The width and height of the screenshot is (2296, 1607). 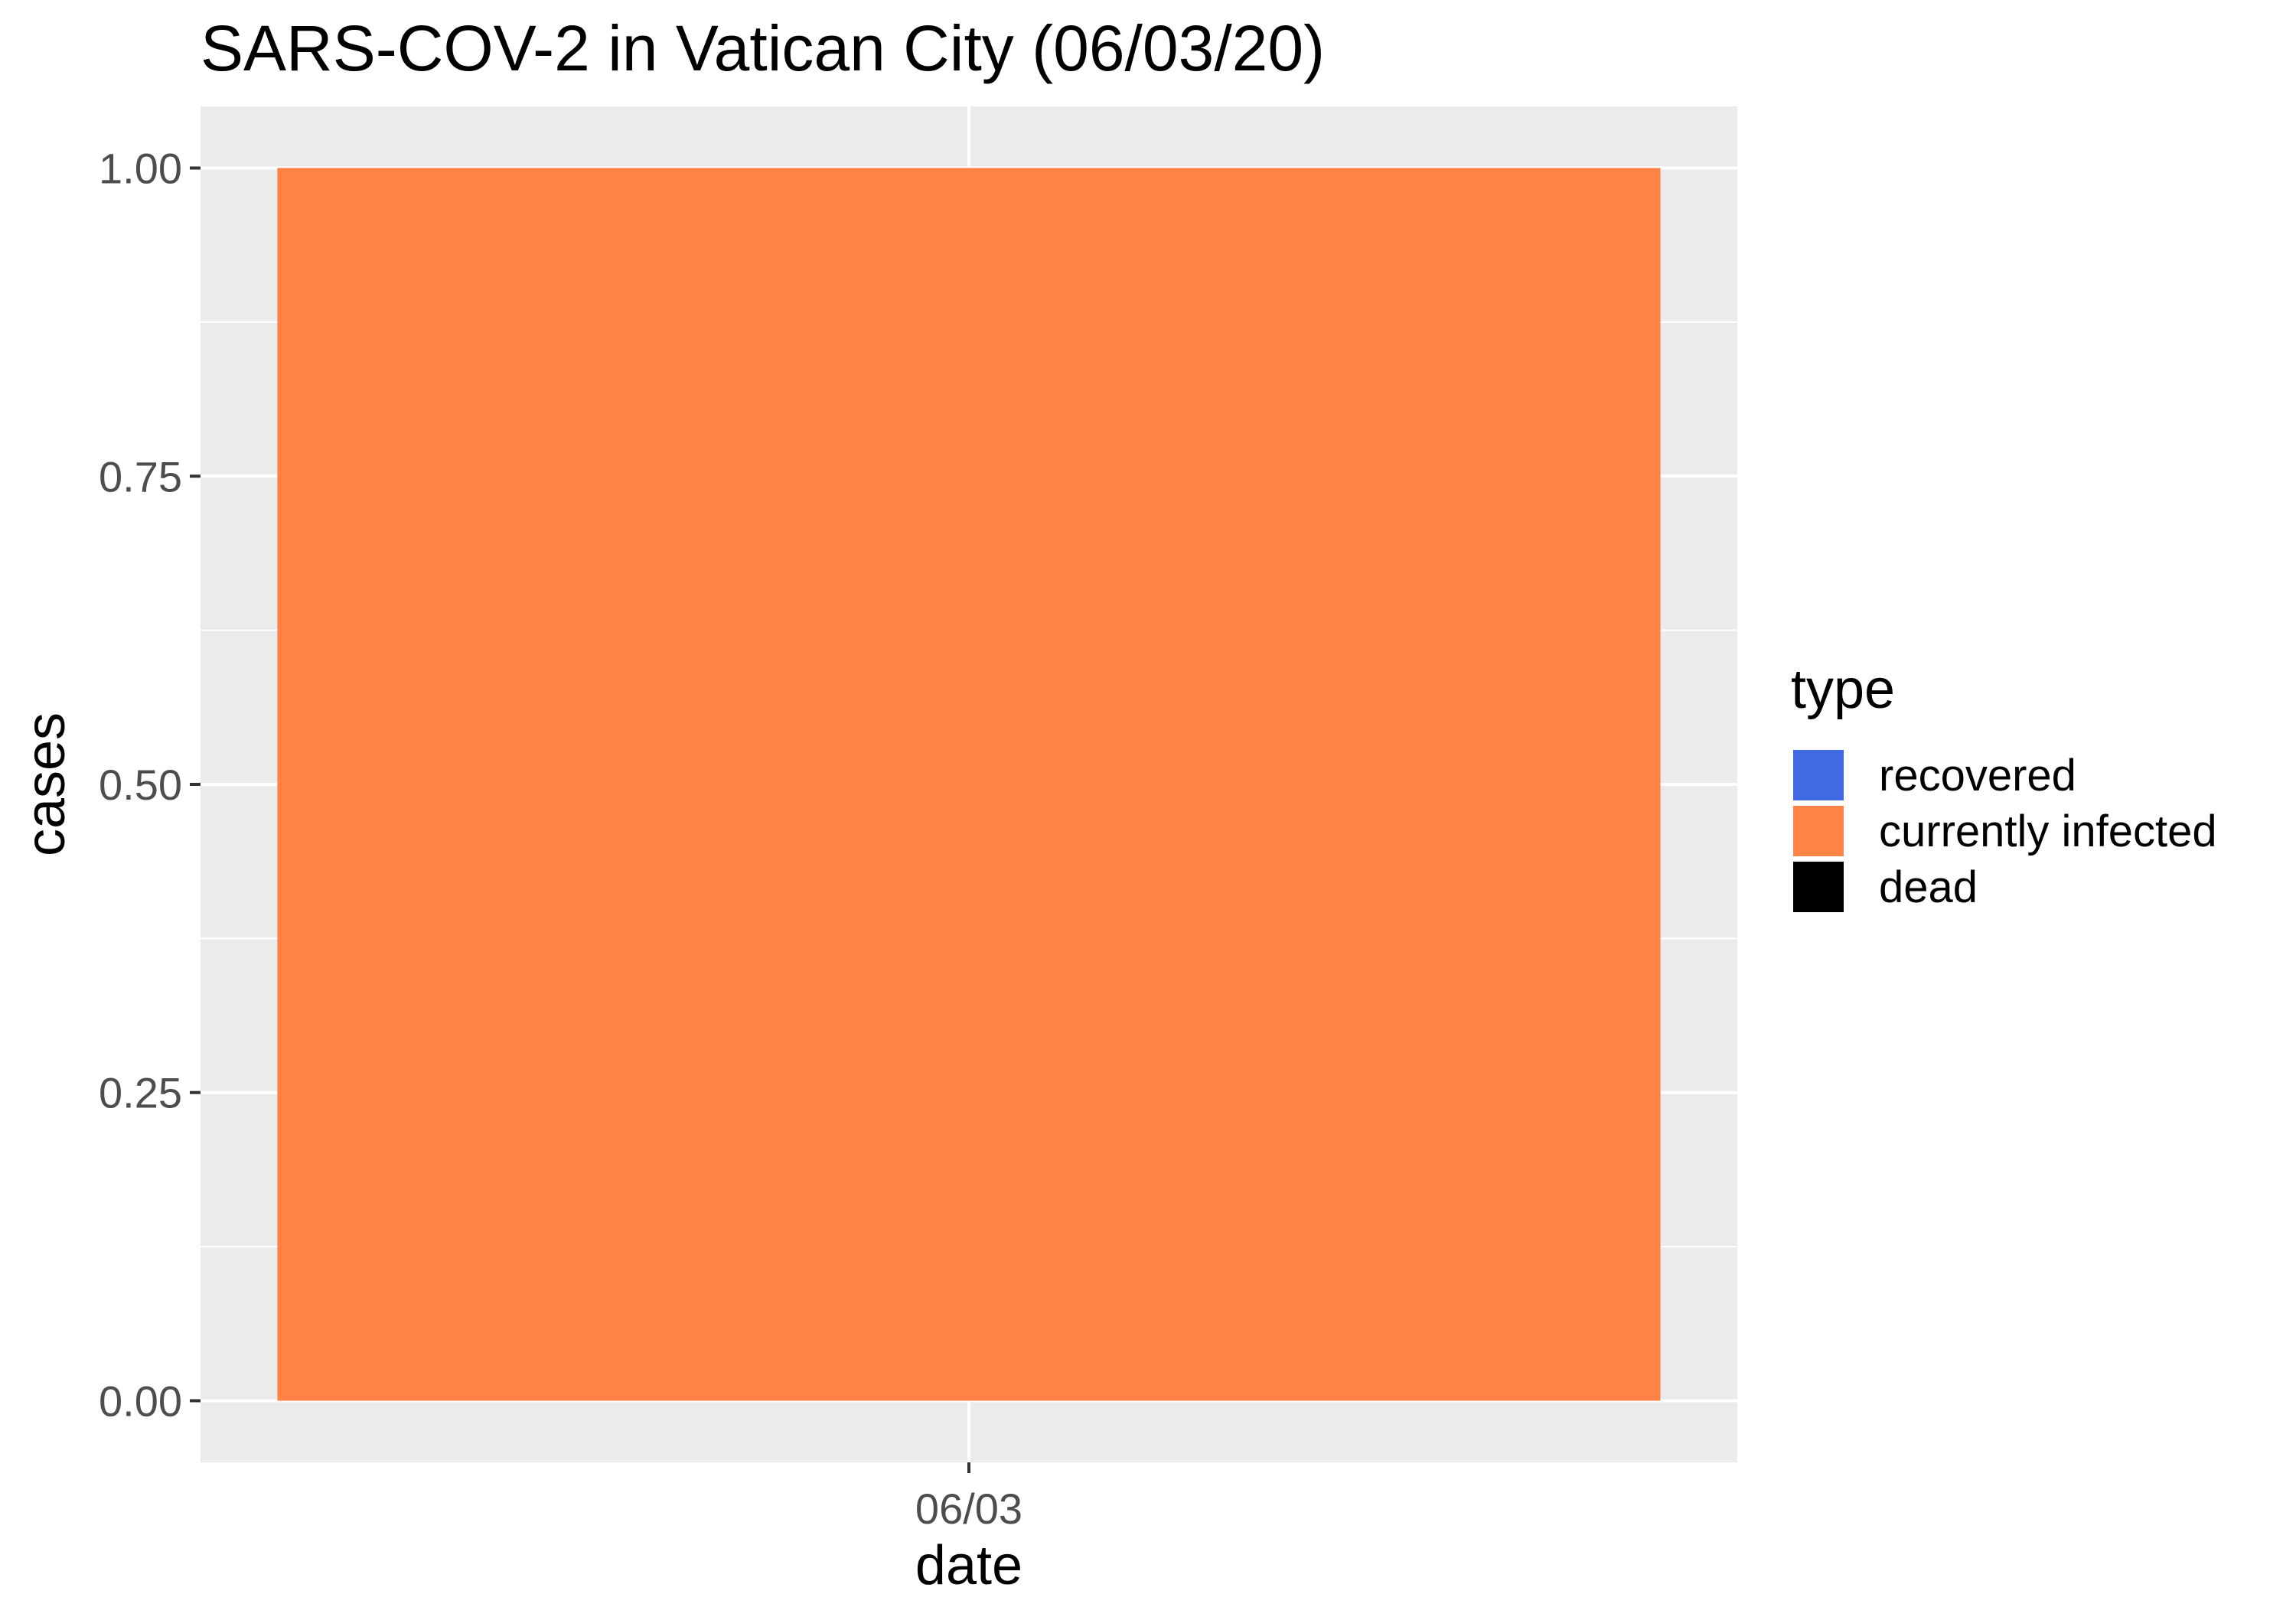 I want to click on chart-title: SARS-COV-2 in Vatican City (06/03/20), so click(x=763, y=48).